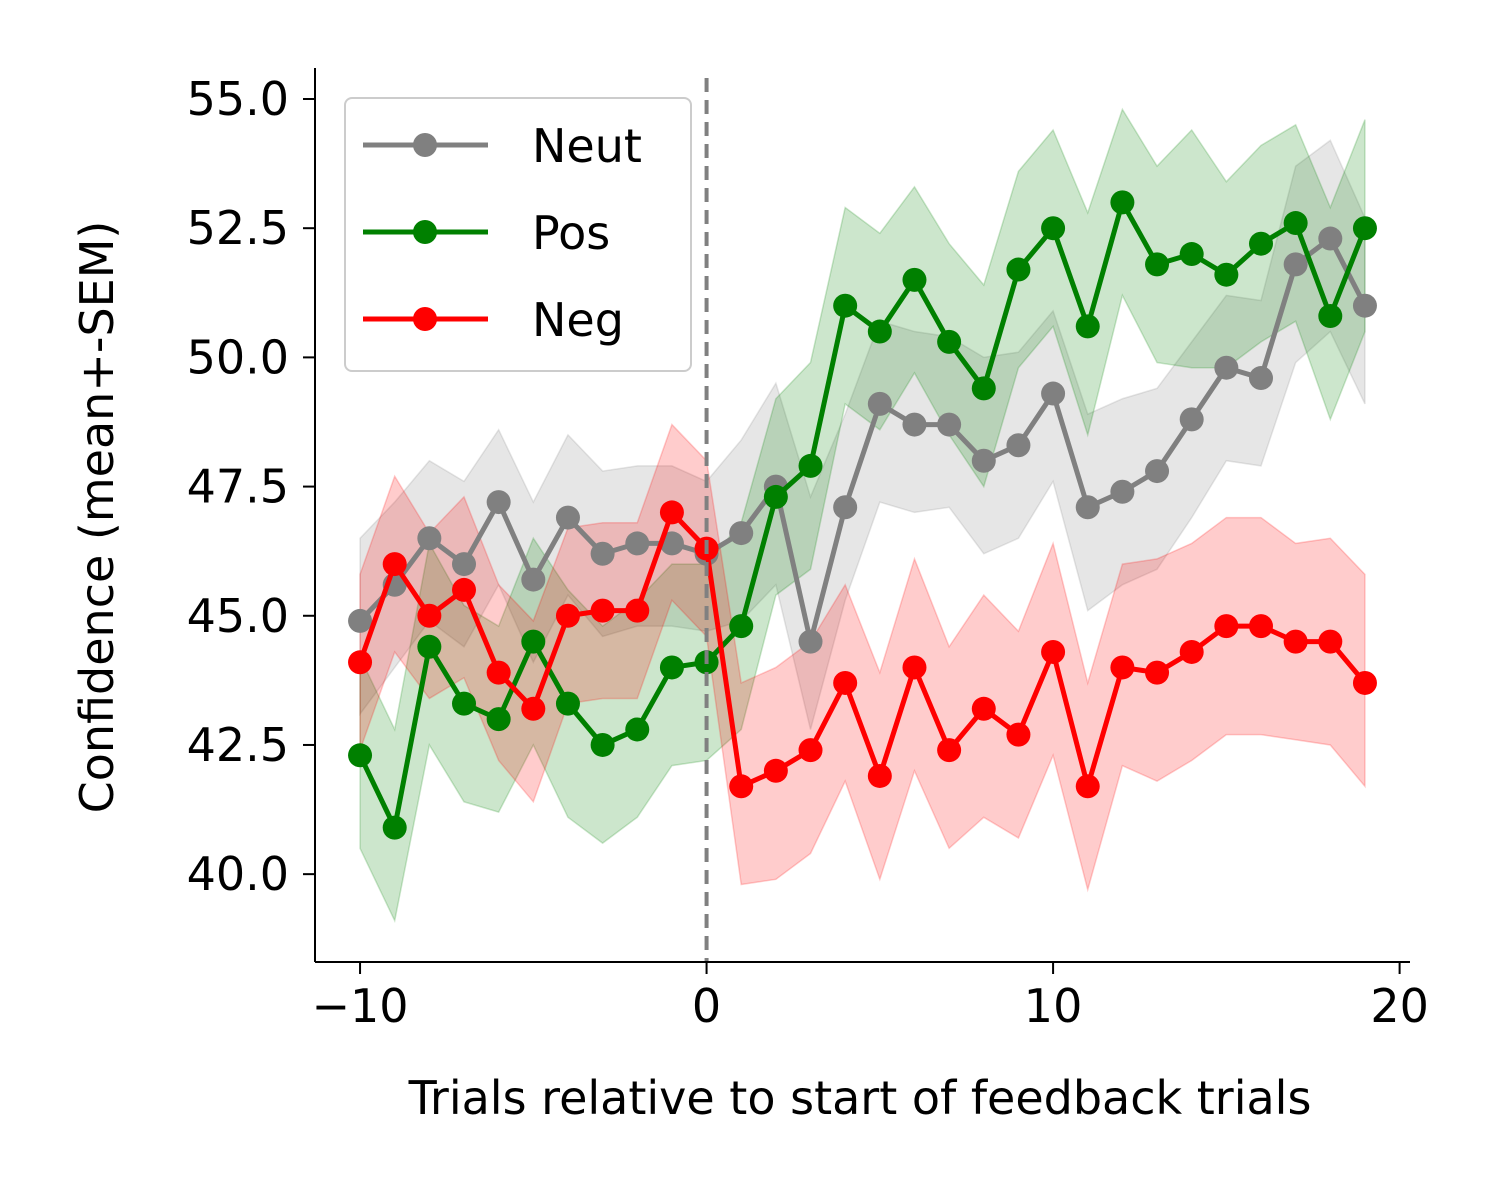 The height and width of the screenshot is (1200, 1500). I want to click on legend-label-pos: Pos, so click(571, 233).